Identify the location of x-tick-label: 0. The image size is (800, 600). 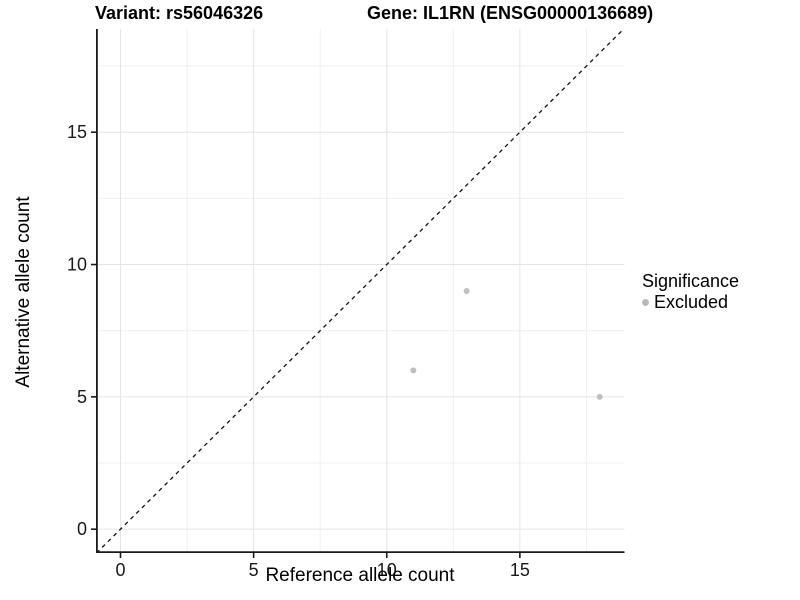
(120, 570).